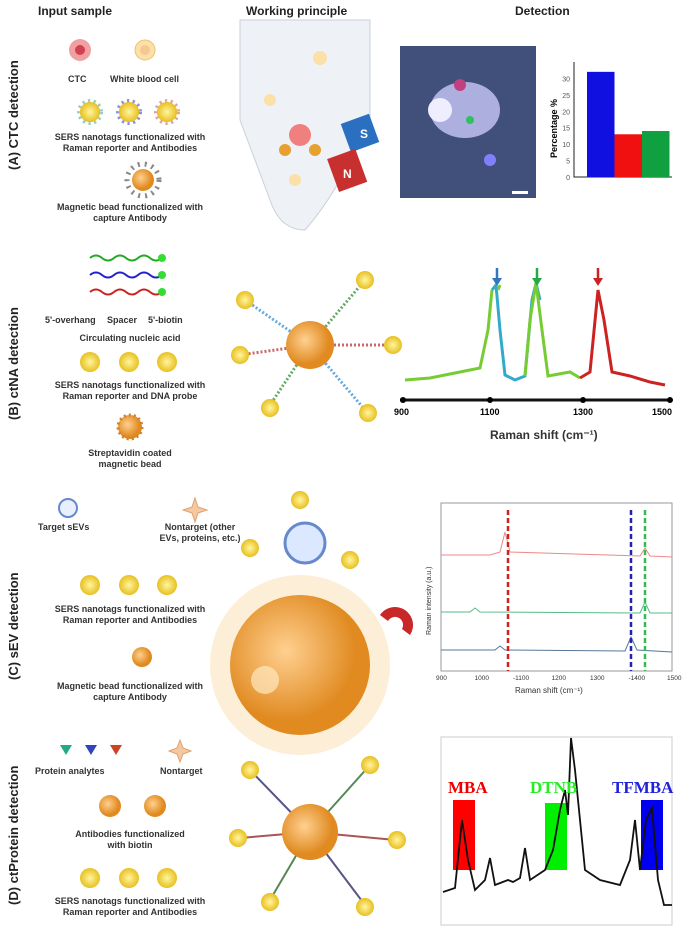 Image resolution: width=685 pixels, height=931 pixels. Describe the element at coordinates (556, 831) in the screenshot. I see `ctprotein-spectrum-chart` at that location.